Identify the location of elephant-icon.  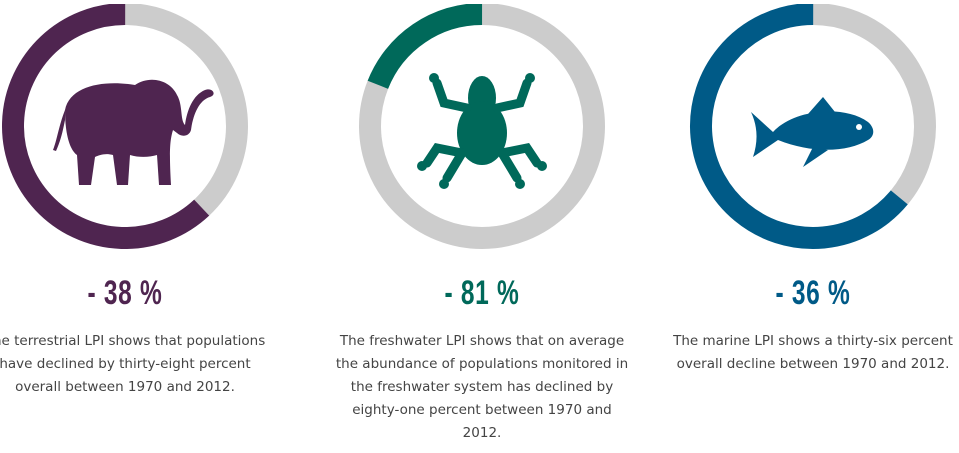
(133, 132).